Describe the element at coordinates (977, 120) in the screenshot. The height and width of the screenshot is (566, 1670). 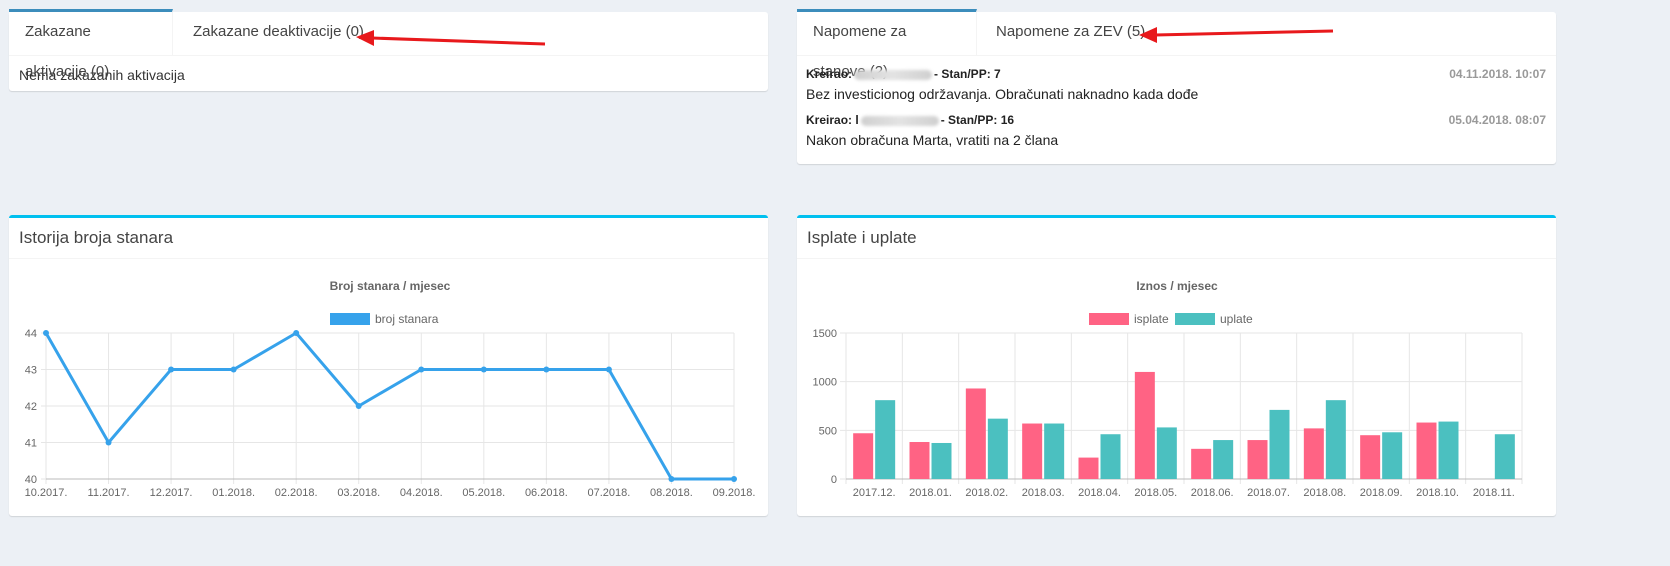
I see `note-unit: - Stan/PP: 16` at that location.